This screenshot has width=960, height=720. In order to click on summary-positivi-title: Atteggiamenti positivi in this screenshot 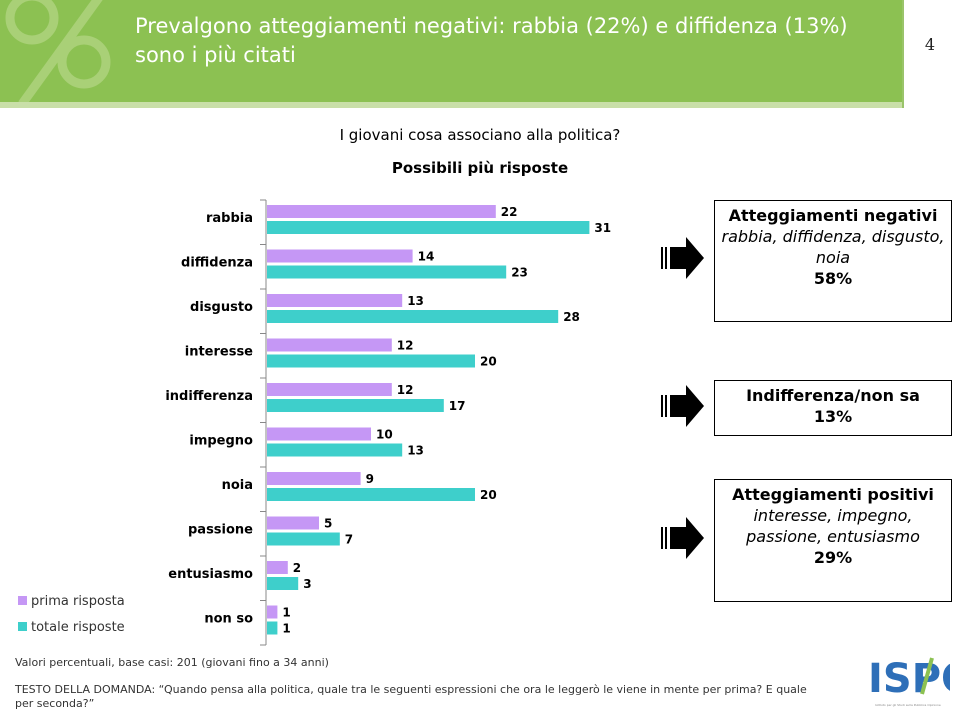, I will do `click(833, 494)`.